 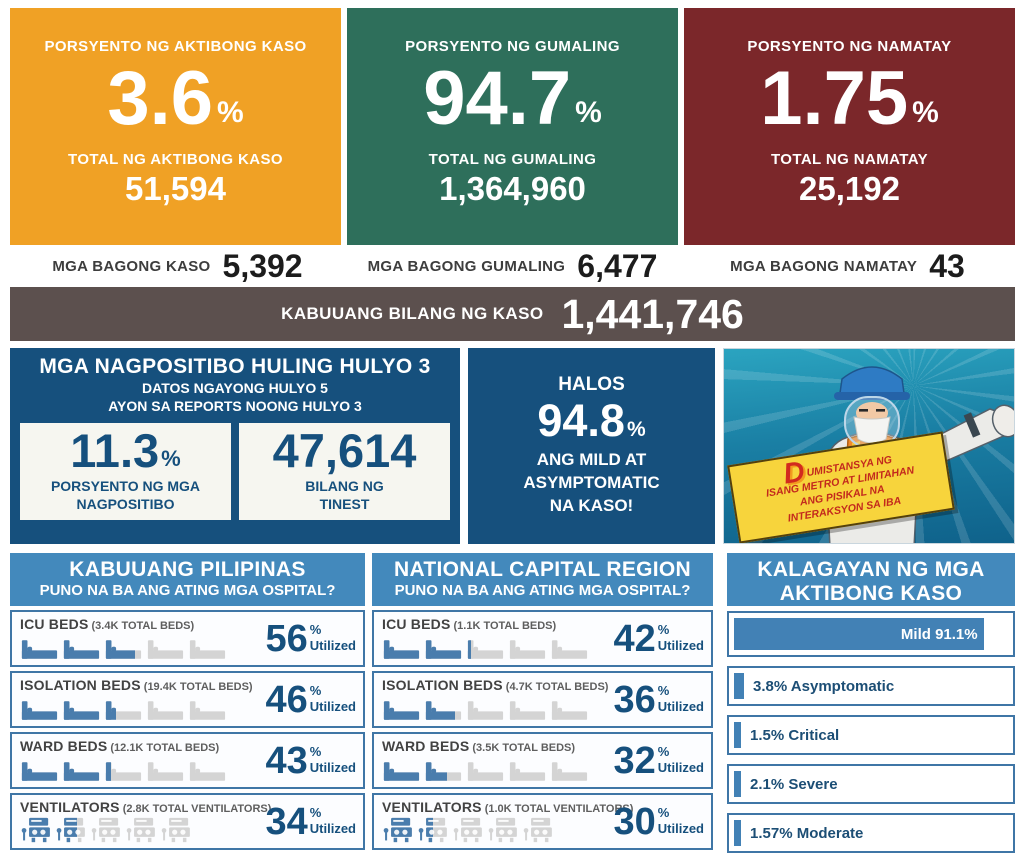 What do you see at coordinates (177, 265) in the screenshot?
I see `new-cases-item: MGA BAGONG KASO 5,392` at bounding box center [177, 265].